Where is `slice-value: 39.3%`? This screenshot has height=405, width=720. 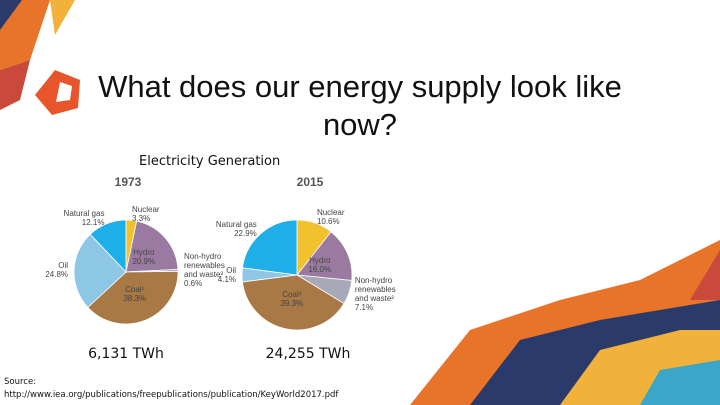
slice-value: 39.3% is located at coordinates (292, 304).